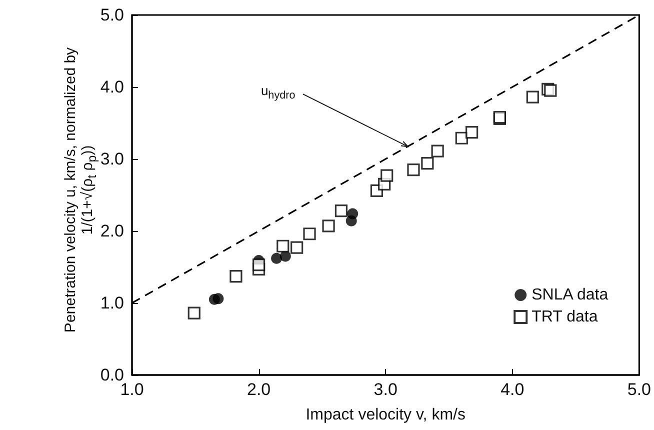  What do you see at coordinates (258, 389) in the screenshot?
I see `x-tick-label: 2.0` at bounding box center [258, 389].